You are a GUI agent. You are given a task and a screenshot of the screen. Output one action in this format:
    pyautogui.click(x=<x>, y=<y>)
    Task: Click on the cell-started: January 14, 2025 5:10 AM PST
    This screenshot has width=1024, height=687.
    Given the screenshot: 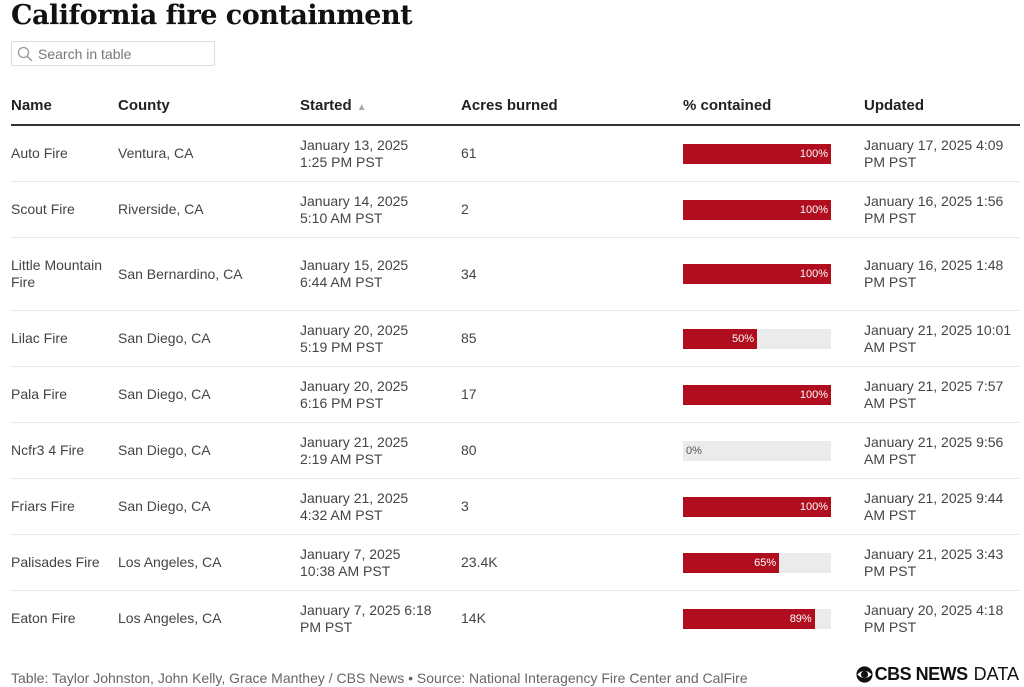 What is the action you would take?
    pyautogui.click(x=380, y=209)
    